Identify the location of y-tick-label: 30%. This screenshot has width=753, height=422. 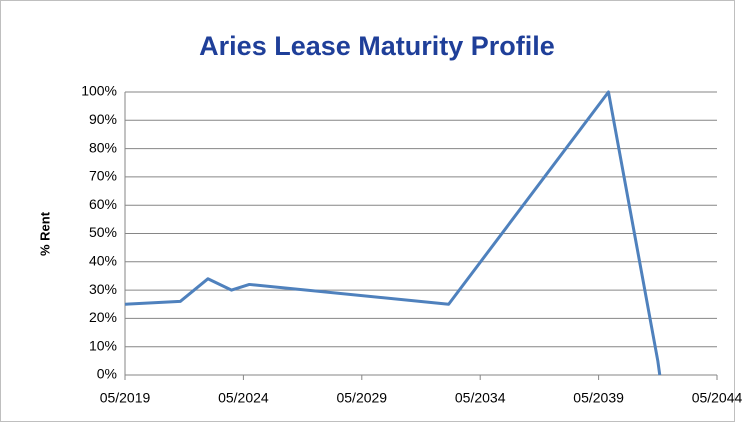
(103, 289).